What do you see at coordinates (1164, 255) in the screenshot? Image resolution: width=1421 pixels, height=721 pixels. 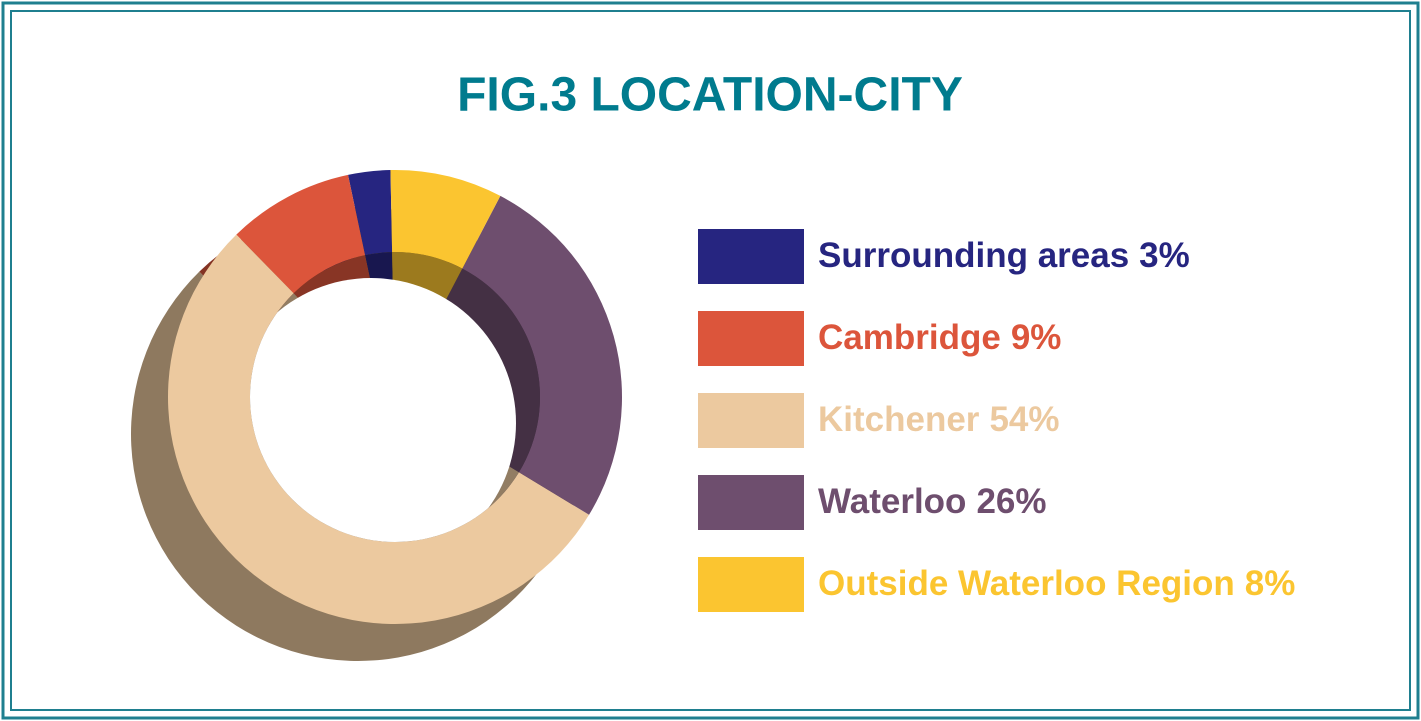 I see `legend-value: 3%` at bounding box center [1164, 255].